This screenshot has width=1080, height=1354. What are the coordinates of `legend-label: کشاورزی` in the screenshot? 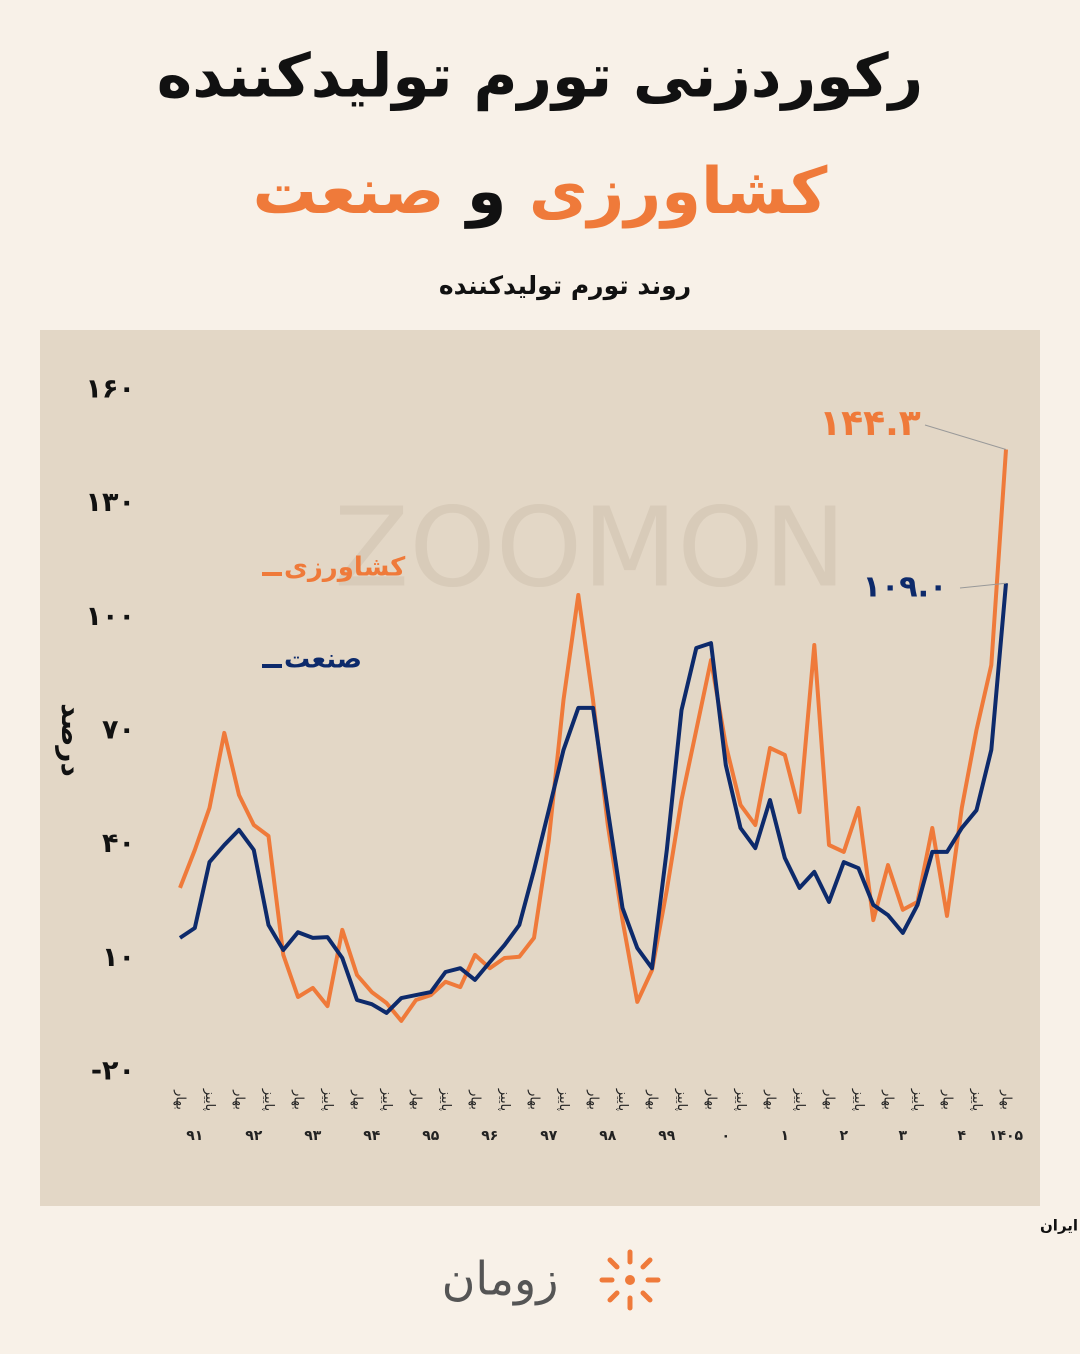 It's located at (345, 568).